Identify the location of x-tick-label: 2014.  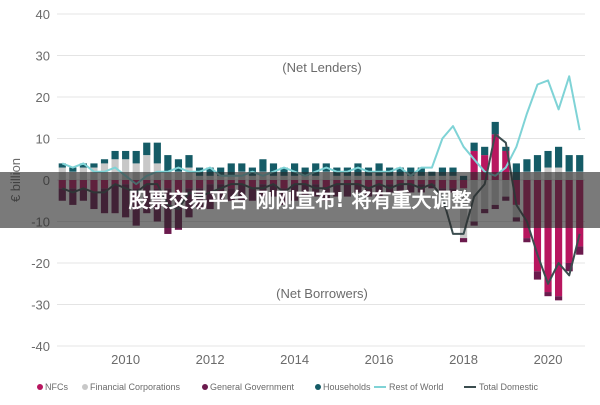
(294, 359).